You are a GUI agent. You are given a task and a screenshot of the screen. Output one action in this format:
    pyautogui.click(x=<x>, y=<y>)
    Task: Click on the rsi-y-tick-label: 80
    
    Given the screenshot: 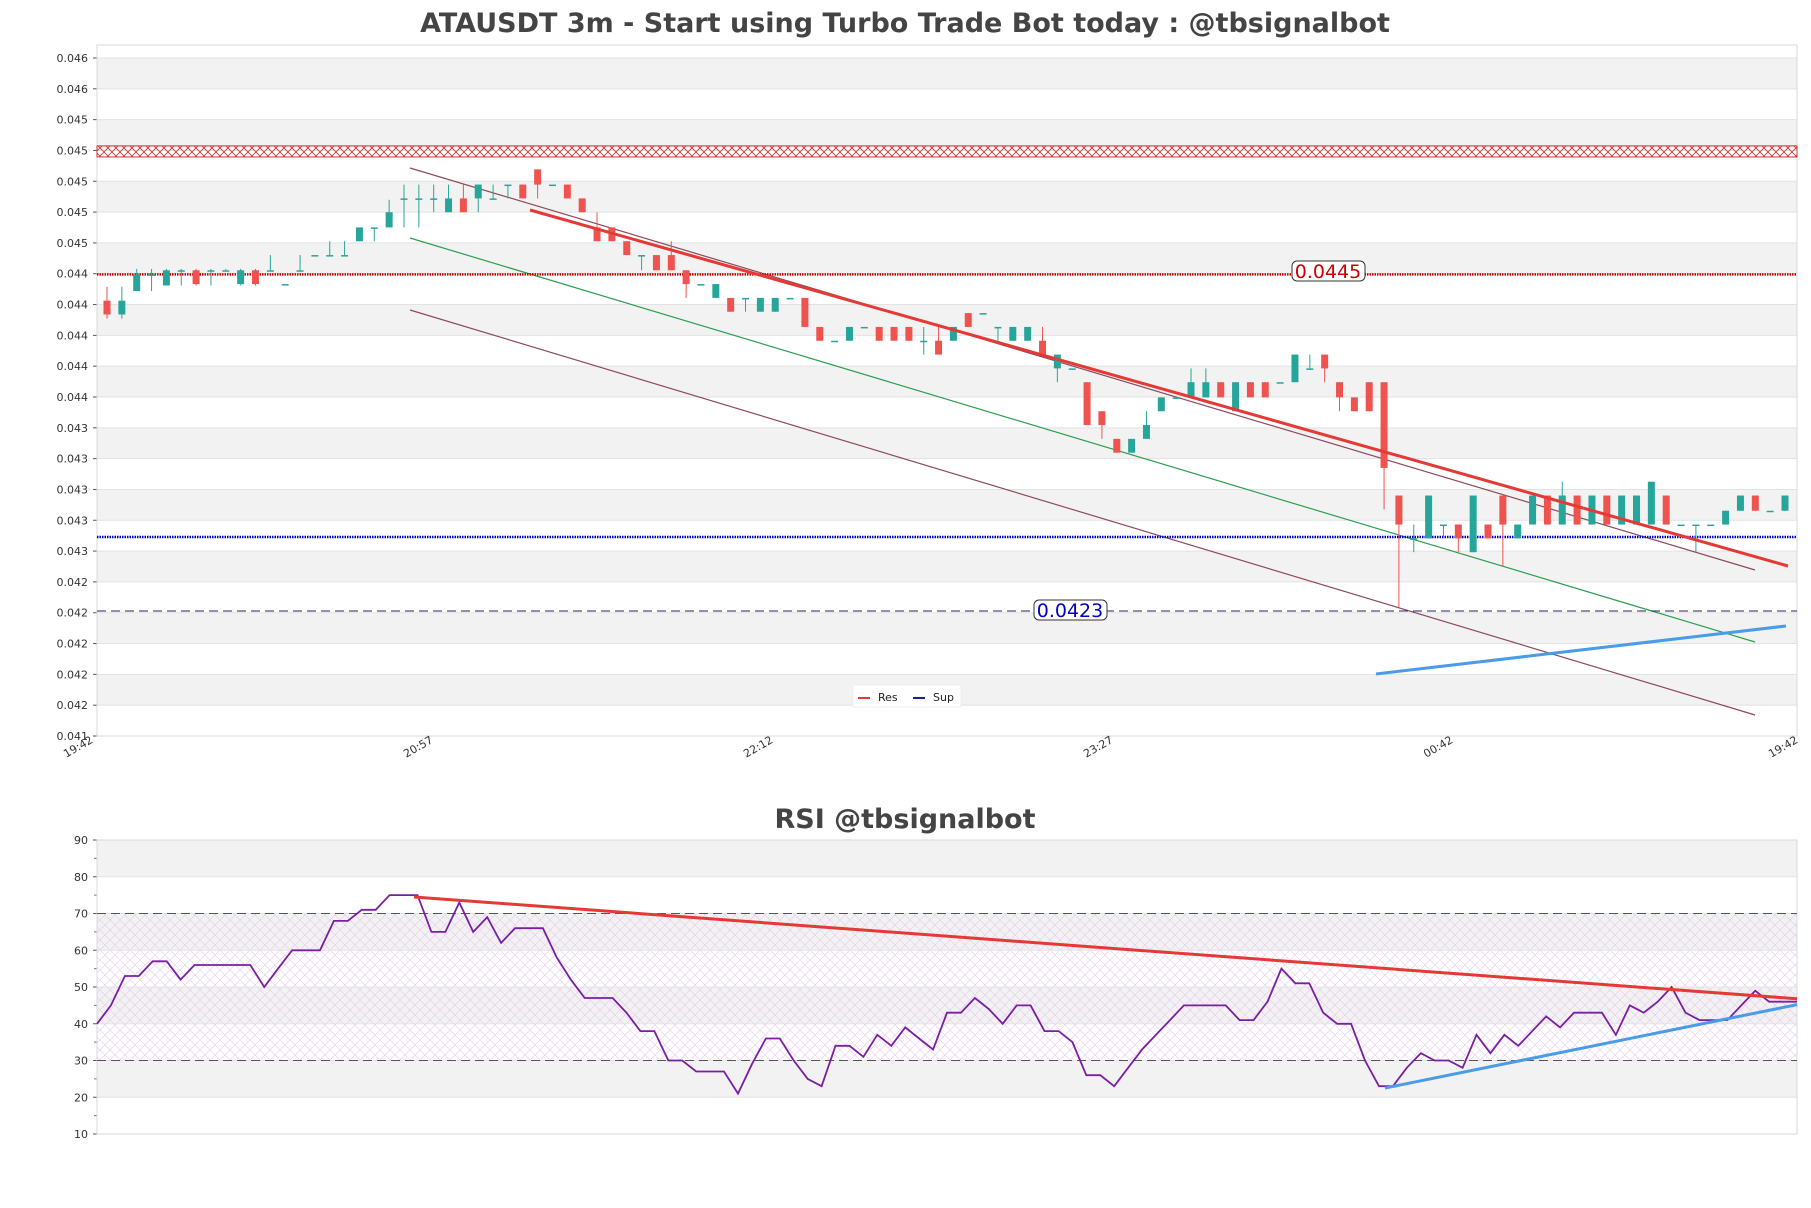 What is the action you would take?
    pyautogui.click(x=81, y=877)
    